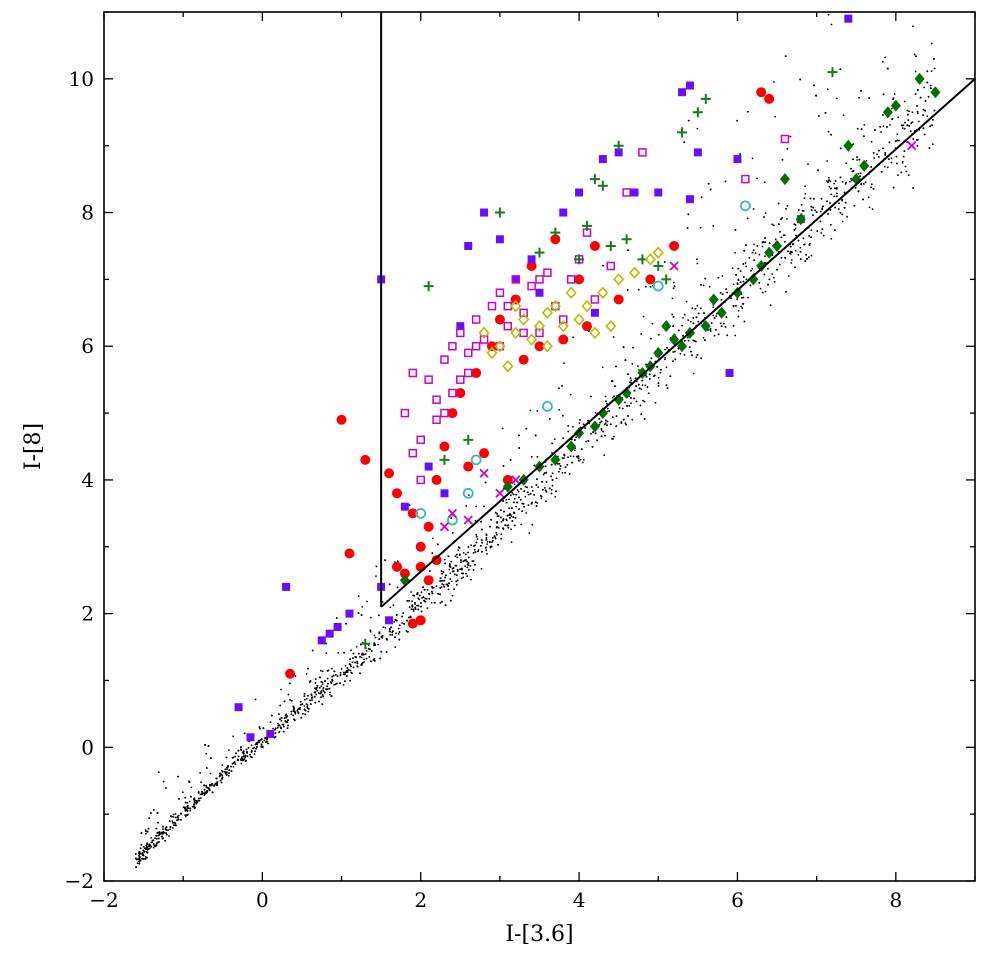  What do you see at coordinates (745, 206) in the screenshot?
I see `cyan-open-circle-point` at bounding box center [745, 206].